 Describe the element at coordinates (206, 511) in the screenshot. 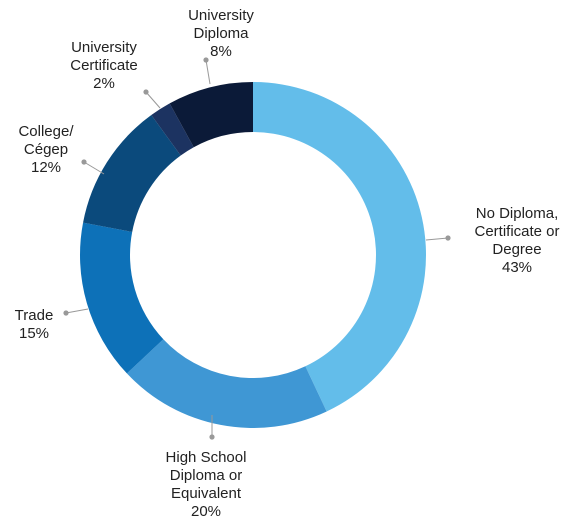

I see `slice-percent: 20%` at that location.